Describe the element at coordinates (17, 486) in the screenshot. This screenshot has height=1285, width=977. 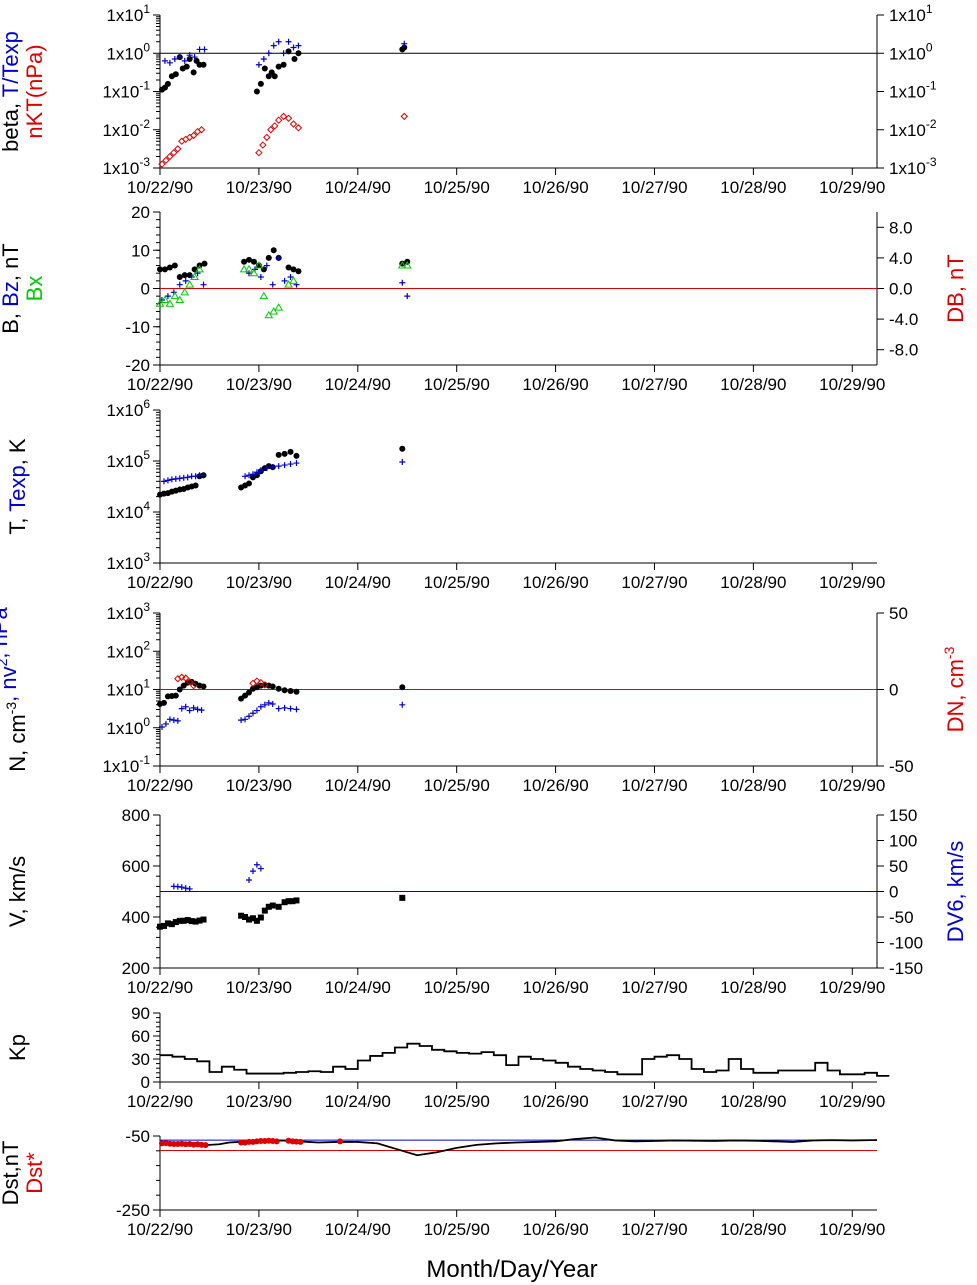
I see `y-axis-label: T, Texp, K` at that location.